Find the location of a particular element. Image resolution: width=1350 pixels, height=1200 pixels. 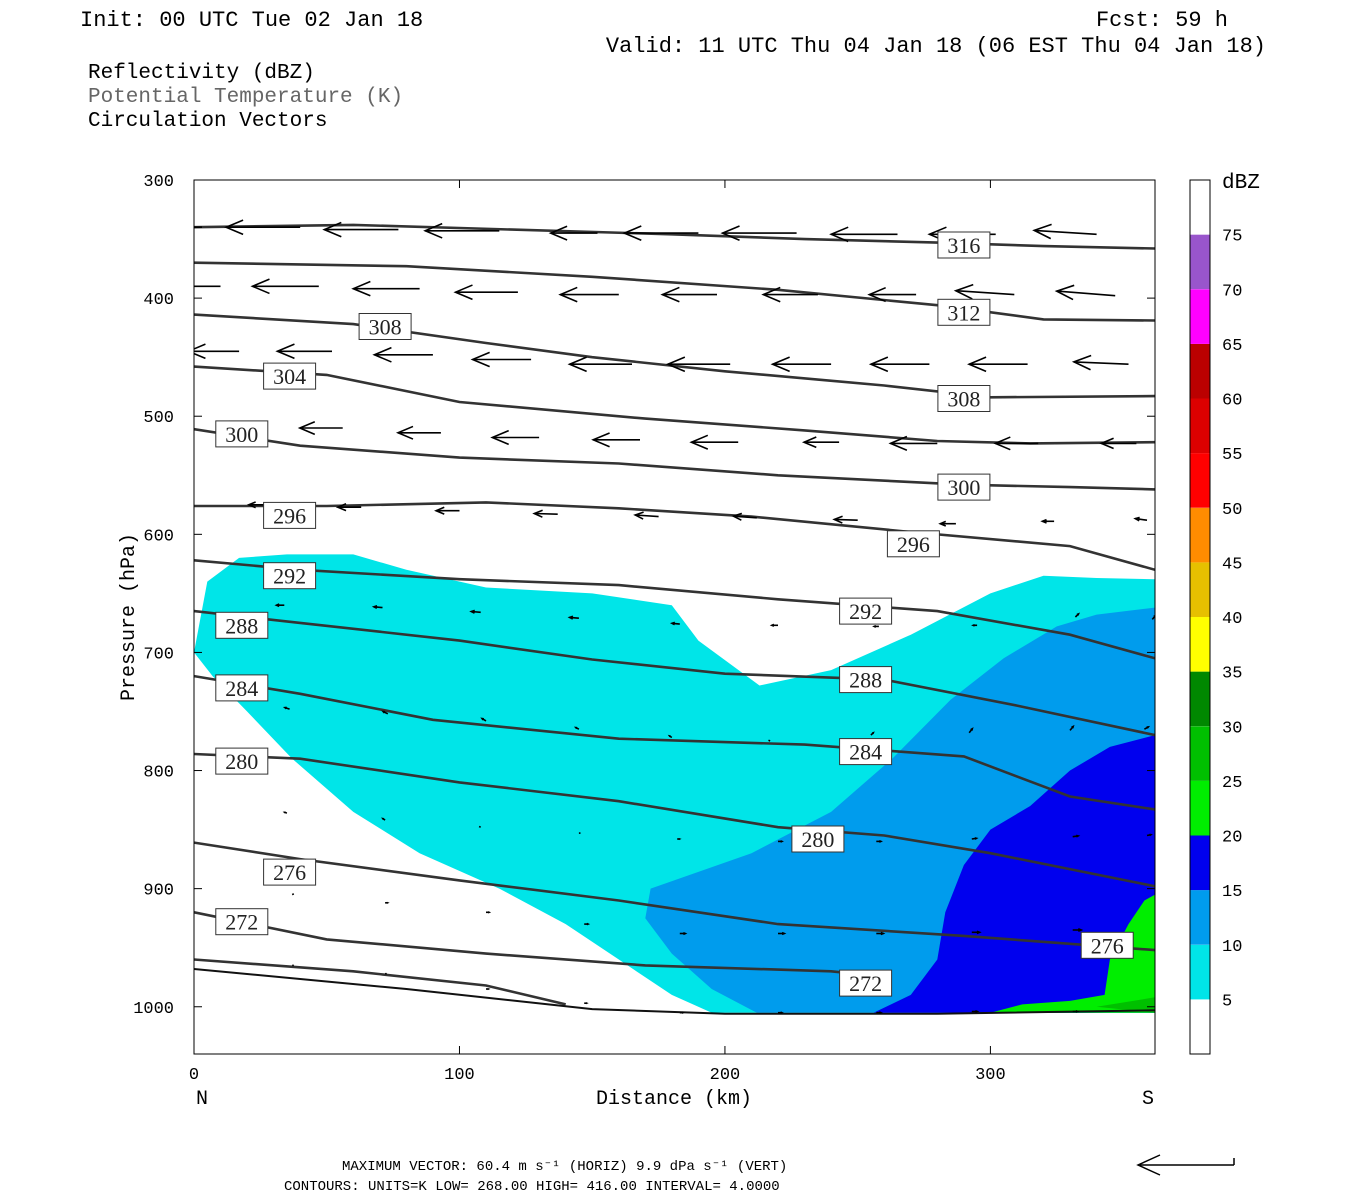

contour-label-300: 300 is located at coordinates (964, 487).